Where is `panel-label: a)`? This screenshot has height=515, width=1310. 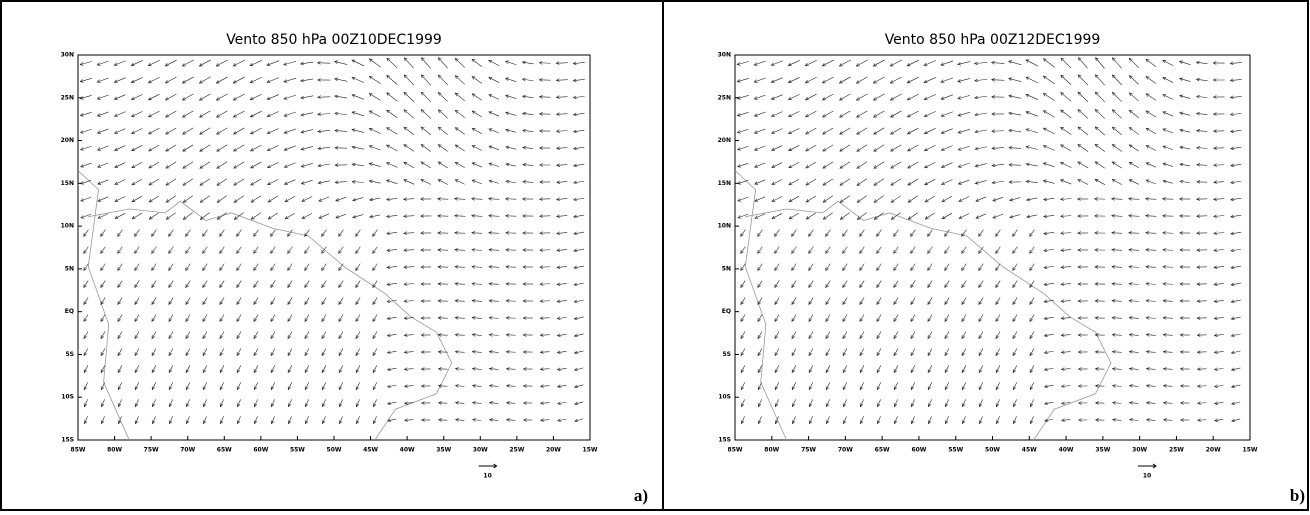
panel-label: a) is located at coordinates (641, 495).